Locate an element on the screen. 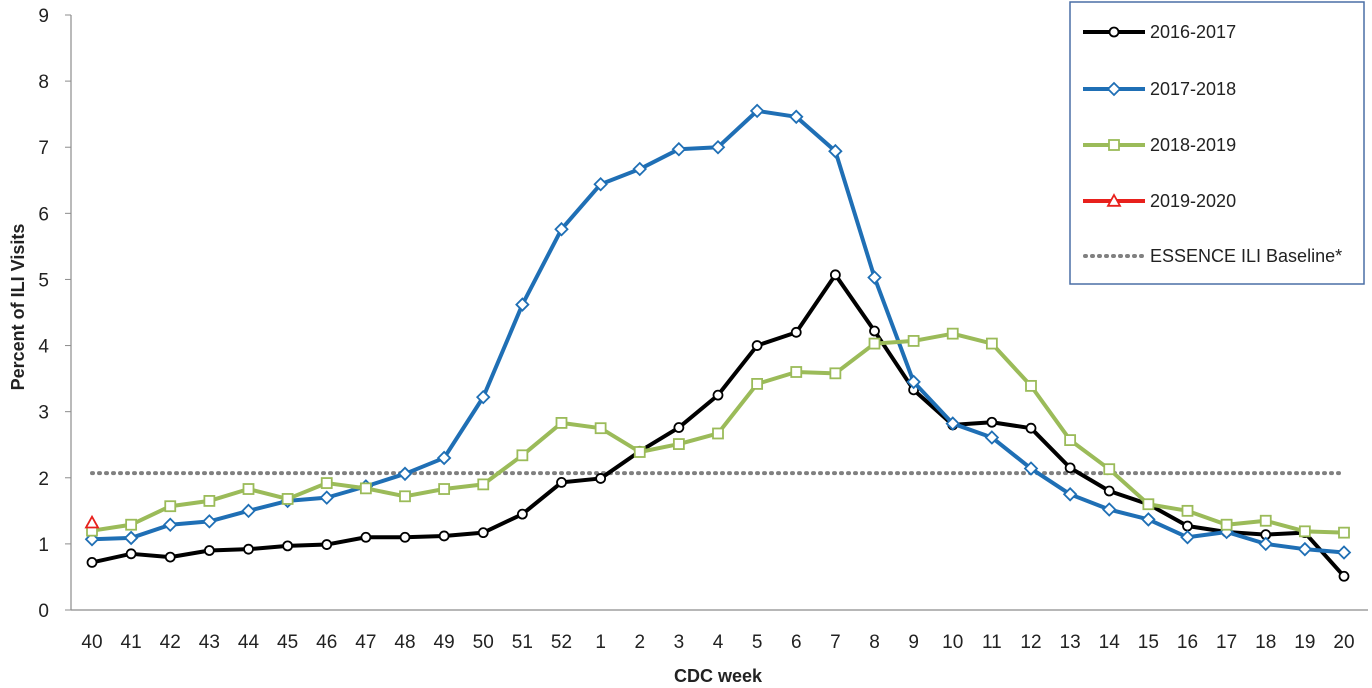 The height and width of the screenshot is (688, 1372). x-tick-label: 46 is located at coordinates (326, 642).